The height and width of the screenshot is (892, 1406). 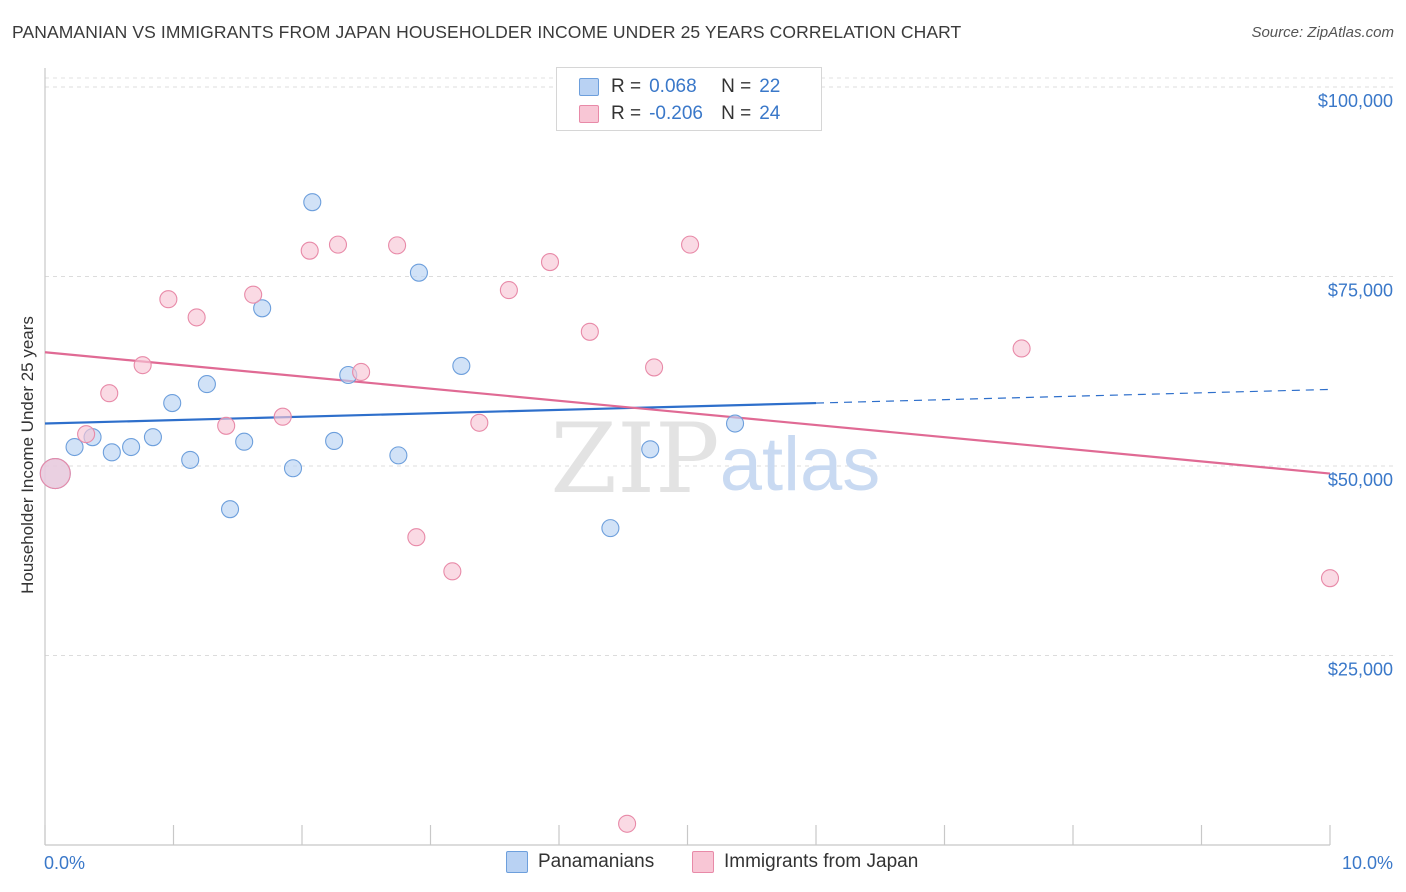 I want to click on trend-line-panamanians-extension, so click(x=1073, y=396).